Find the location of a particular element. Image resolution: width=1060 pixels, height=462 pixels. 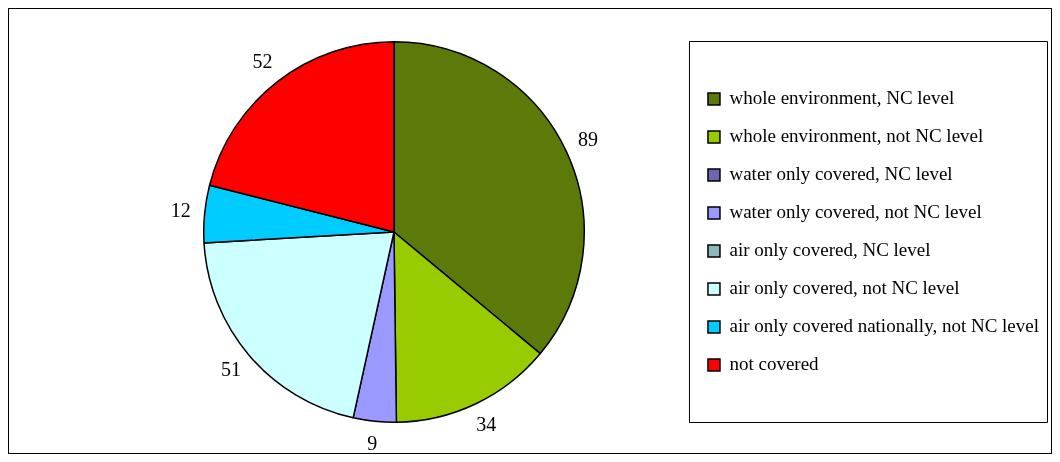

data-label: 51 is located at coordinates (230, 369).